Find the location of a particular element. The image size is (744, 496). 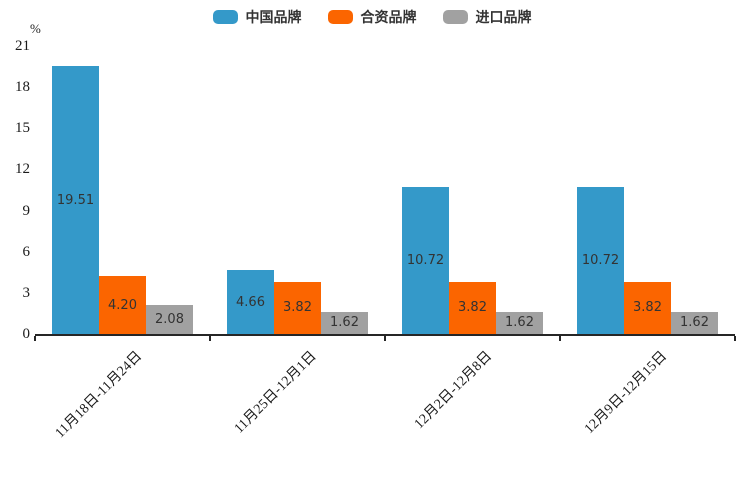

bar-中国品牌-3 is located at coordinates (425, 260).